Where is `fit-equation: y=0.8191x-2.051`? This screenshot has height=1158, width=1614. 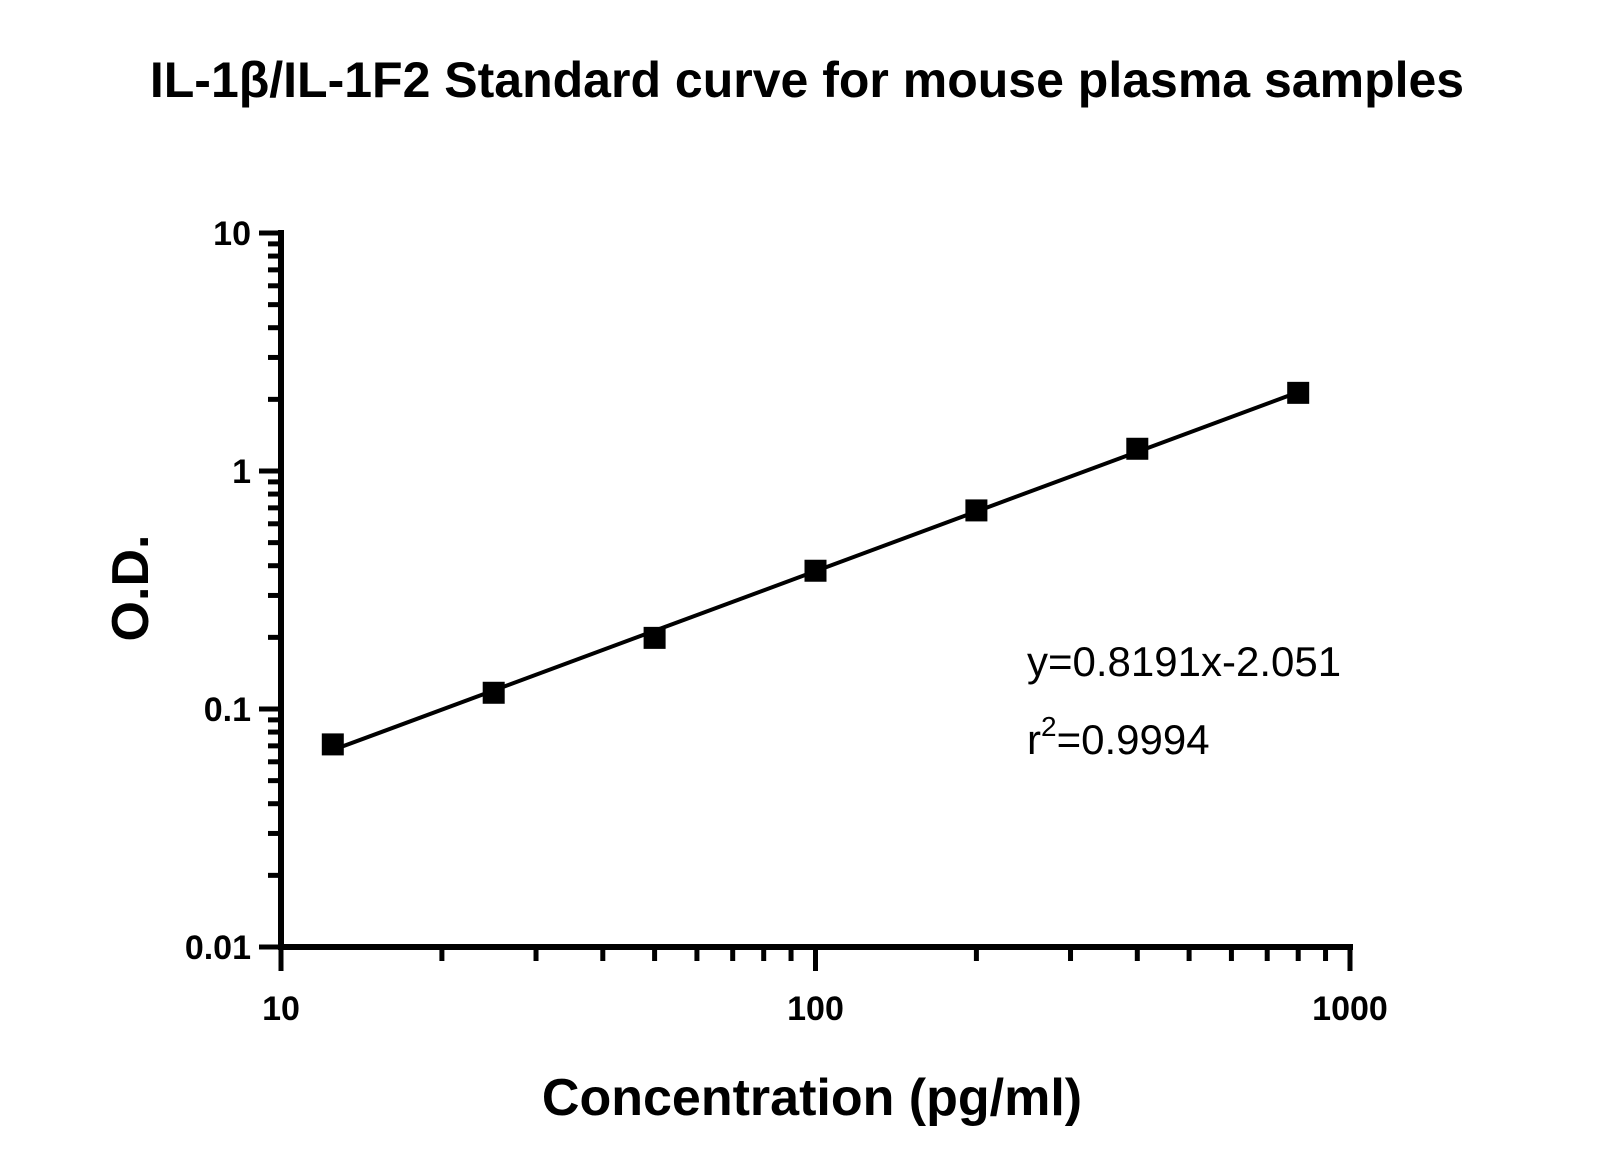 fit-equation: y=0.8191x-2.051 is located at coordinates (1184, 661).